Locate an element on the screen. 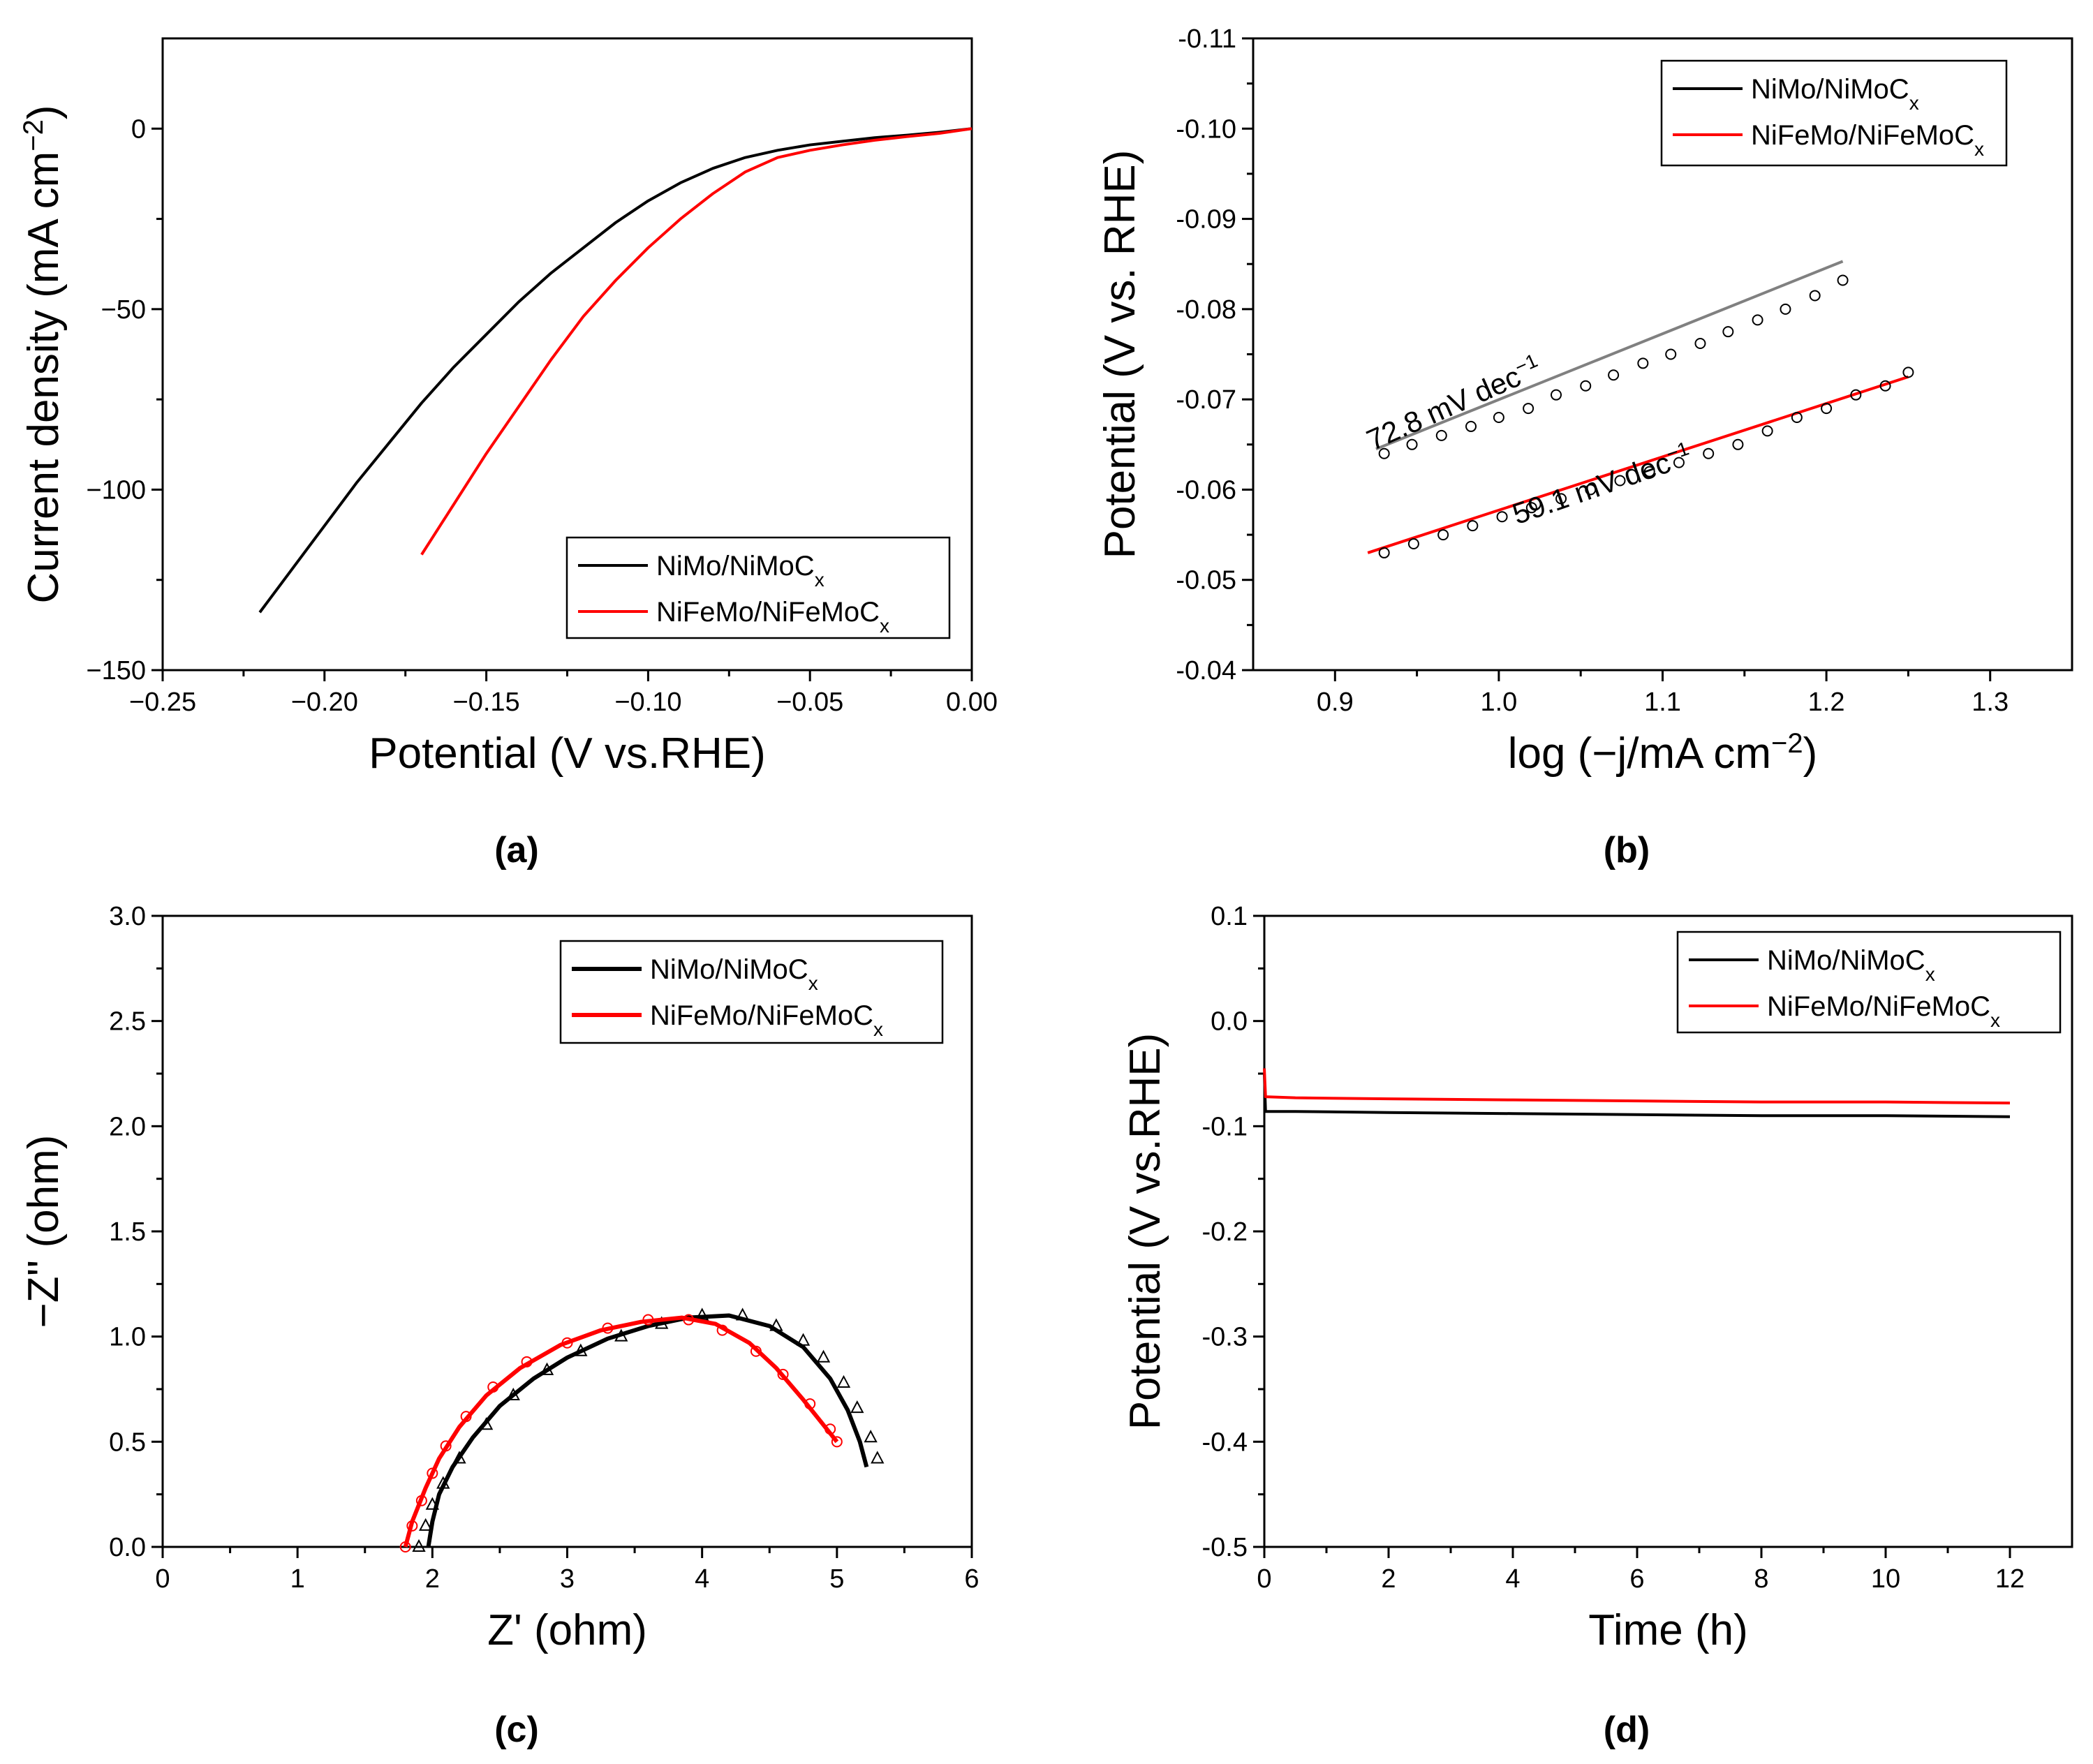  y-tick-label: 1.5 is located at coordinates (128, 1232).